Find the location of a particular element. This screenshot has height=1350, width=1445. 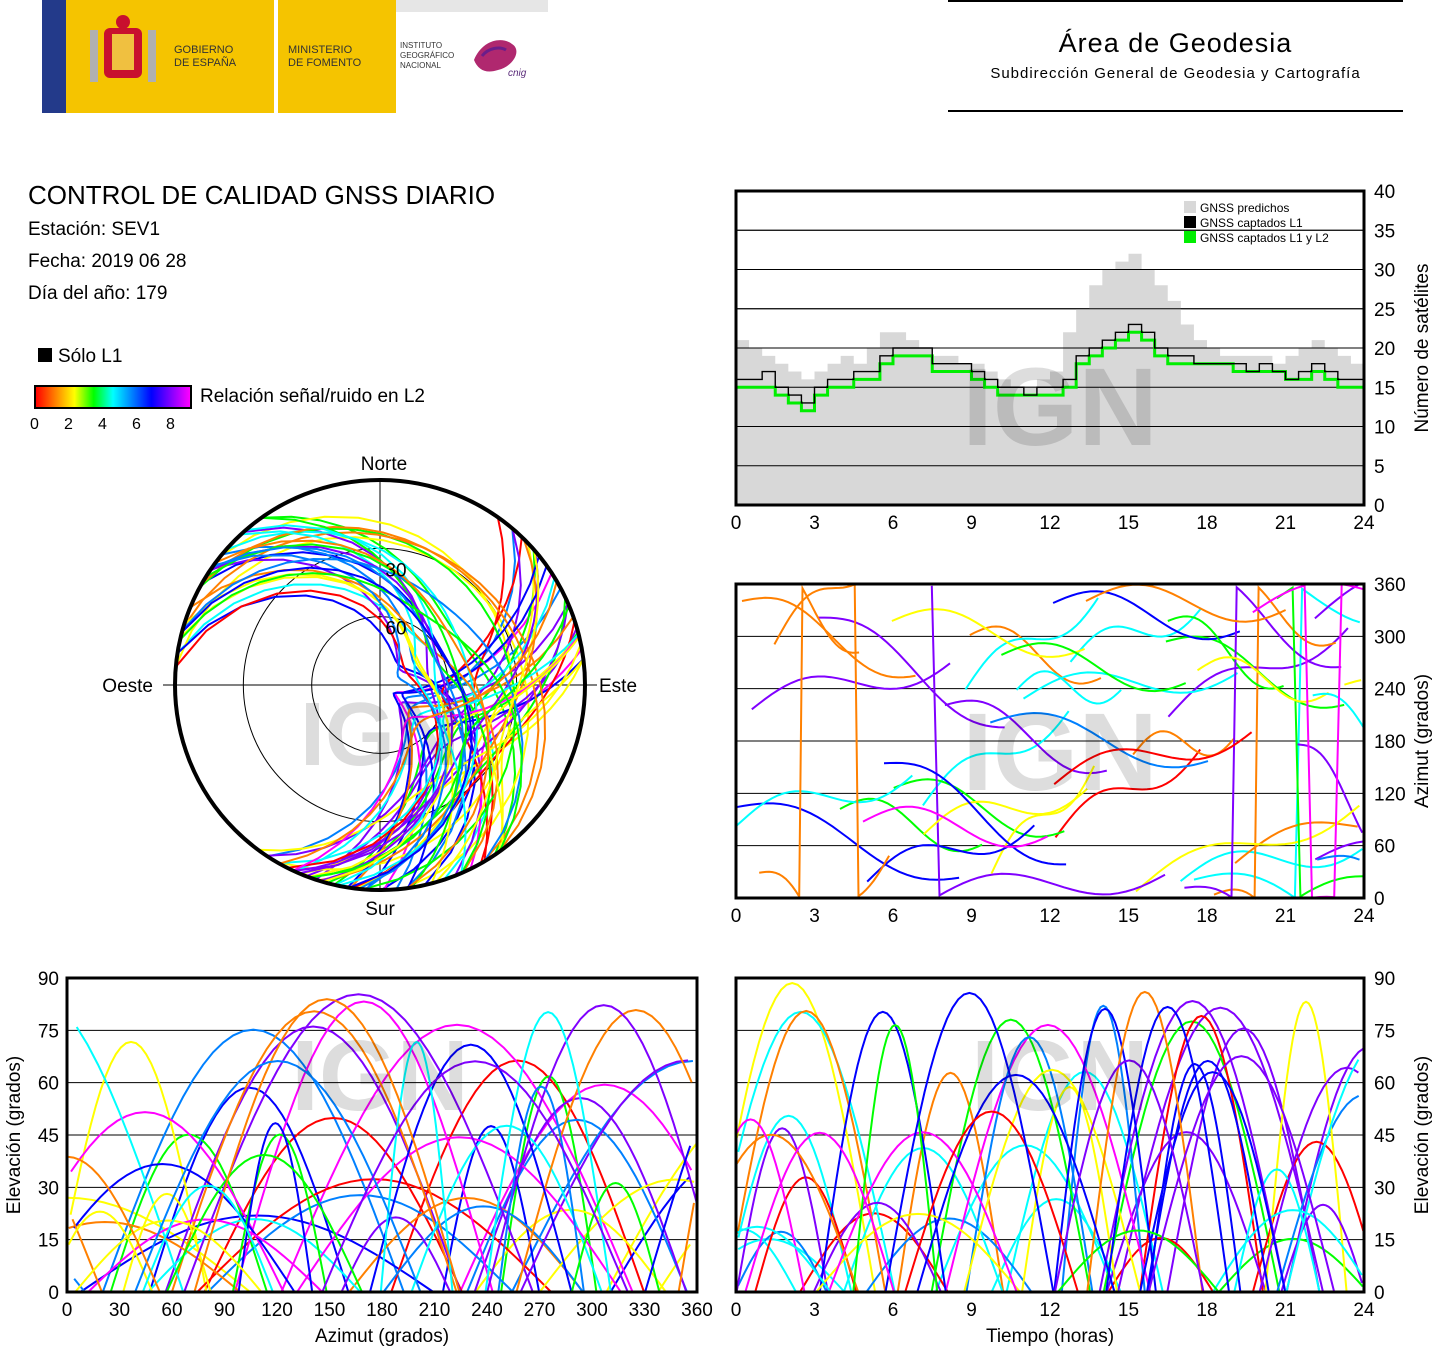

direction-north: Norte is located at coordinates (384, 464).